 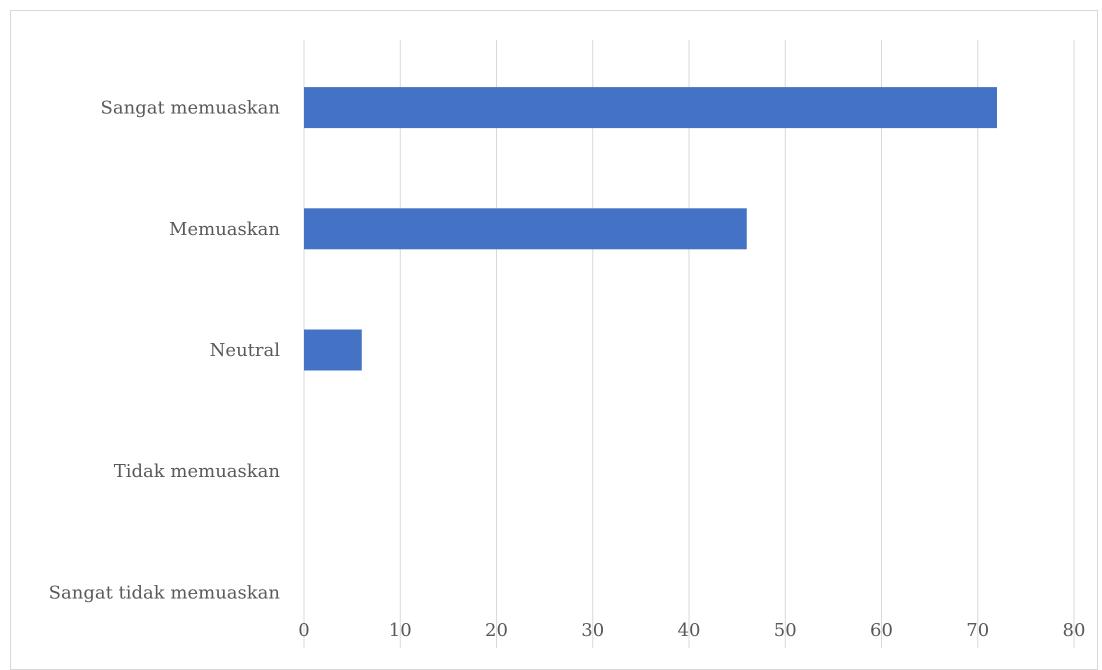 I want to click on x-tick-label: 60, so click(x=881, y=630).